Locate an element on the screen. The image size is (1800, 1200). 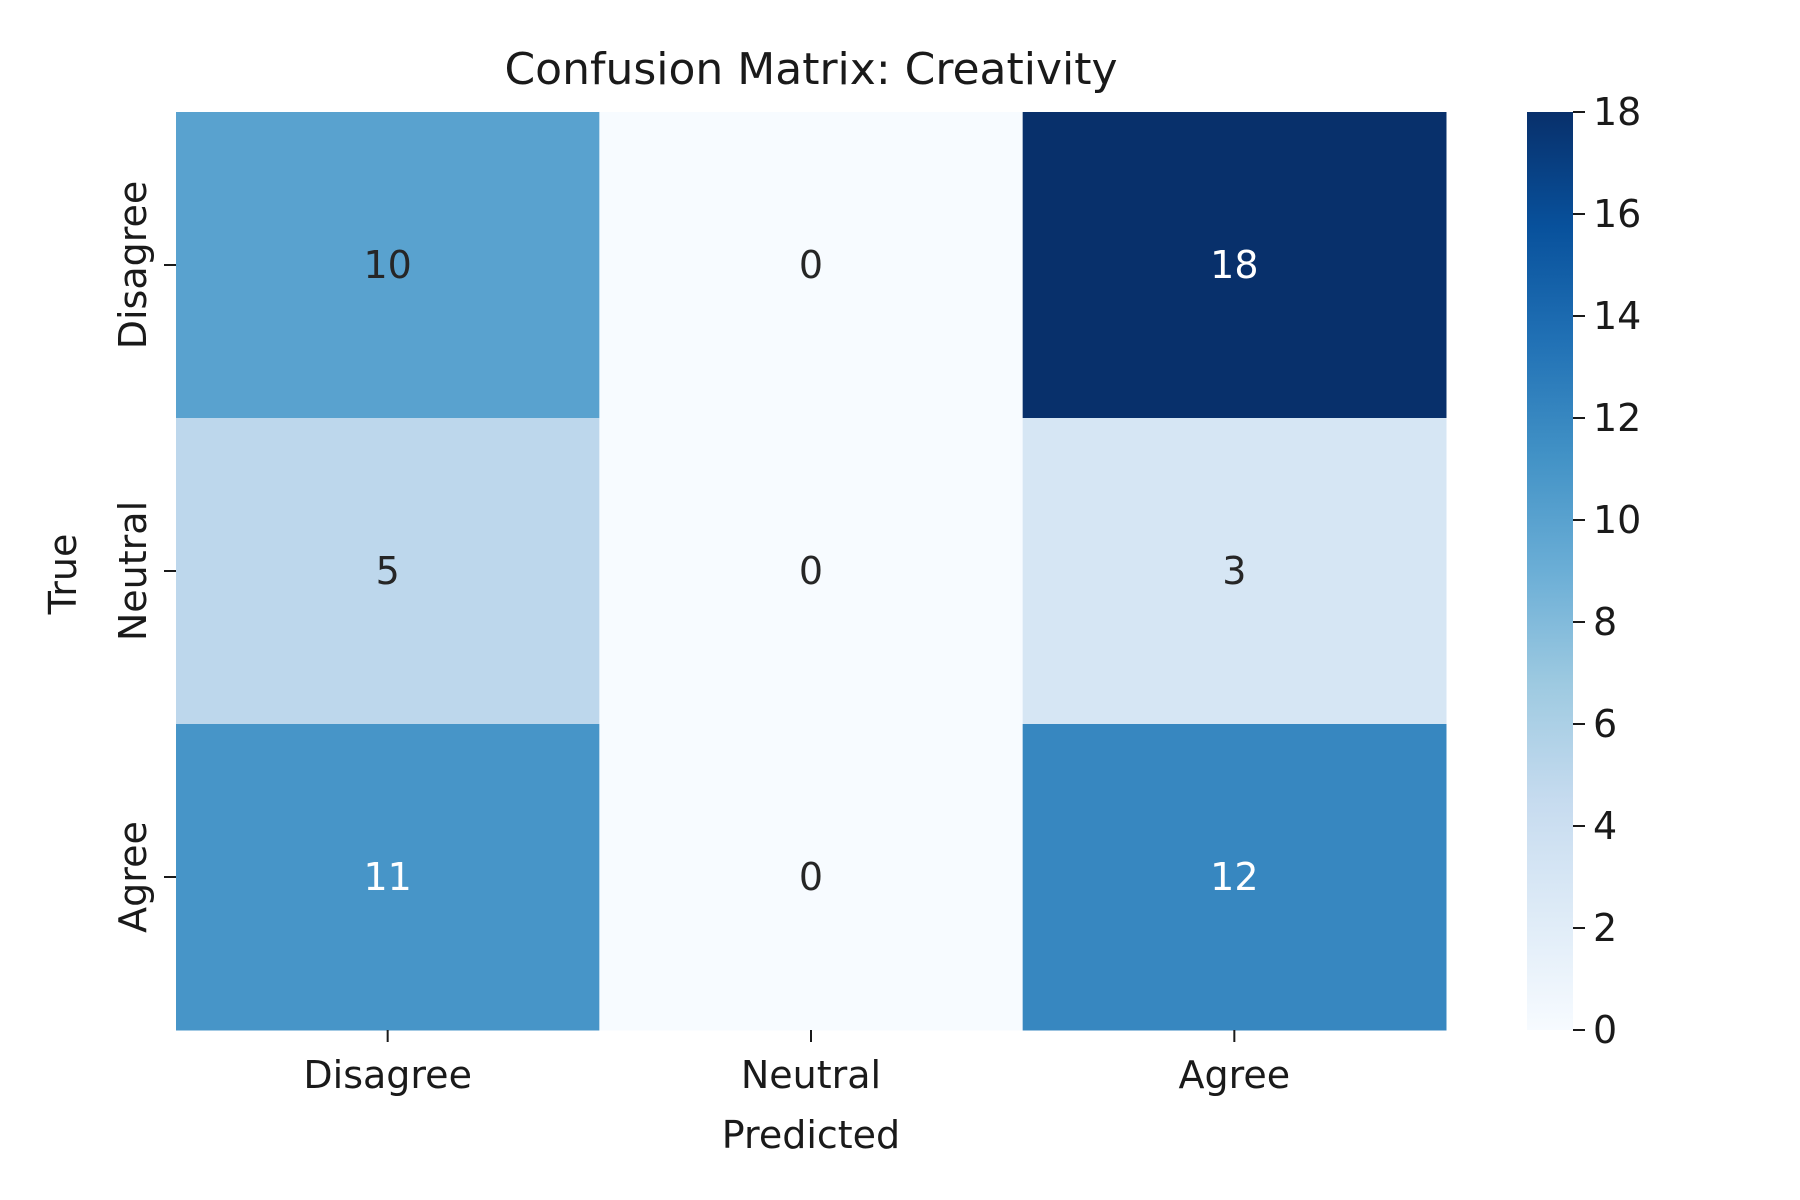
cell-value-label: 18 is located at coordinates (1234, 265).